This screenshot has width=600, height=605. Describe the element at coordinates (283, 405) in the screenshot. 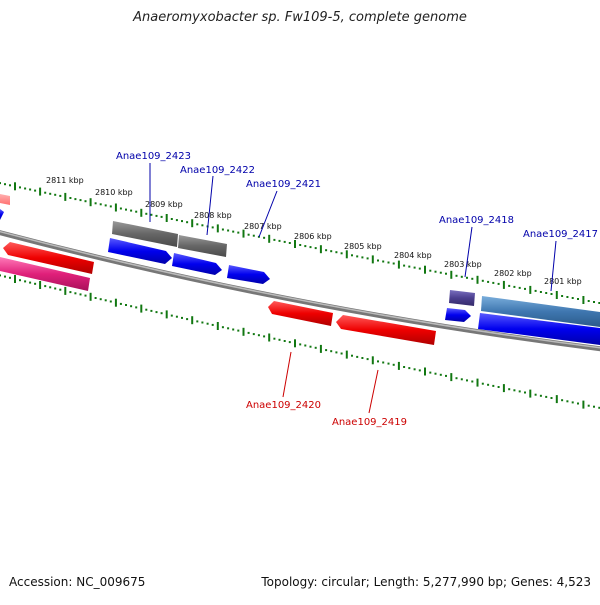

I see `gene-label-anae109-2420: Anae109_2420` at that location.